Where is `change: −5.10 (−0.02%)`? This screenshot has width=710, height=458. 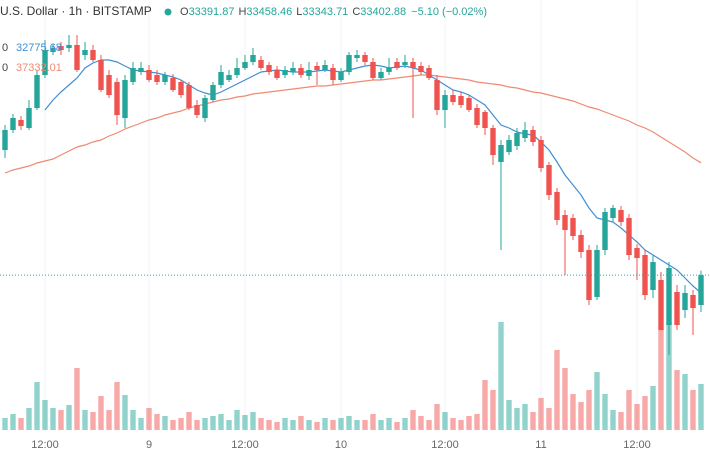 change: −5.10 (−0.02%) is located at coordinates (449, 12).